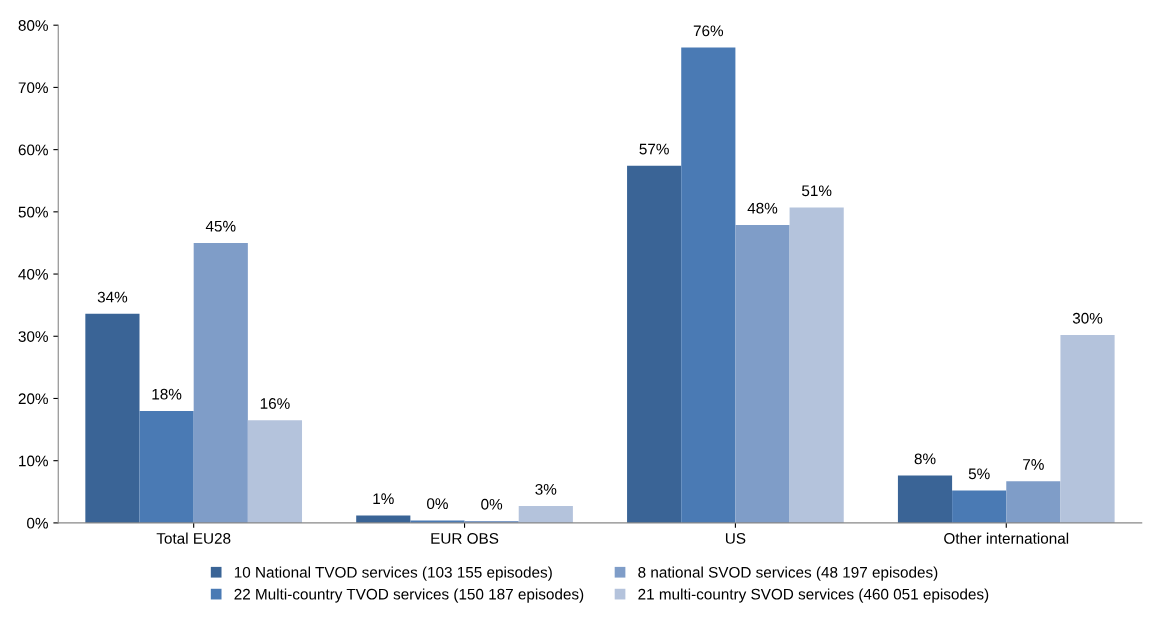 The height and width of the screenshot is (630, 1165). Describe the element at coordinates (925, 459) in the screenshot. I see `data-label: 8%` at that location.